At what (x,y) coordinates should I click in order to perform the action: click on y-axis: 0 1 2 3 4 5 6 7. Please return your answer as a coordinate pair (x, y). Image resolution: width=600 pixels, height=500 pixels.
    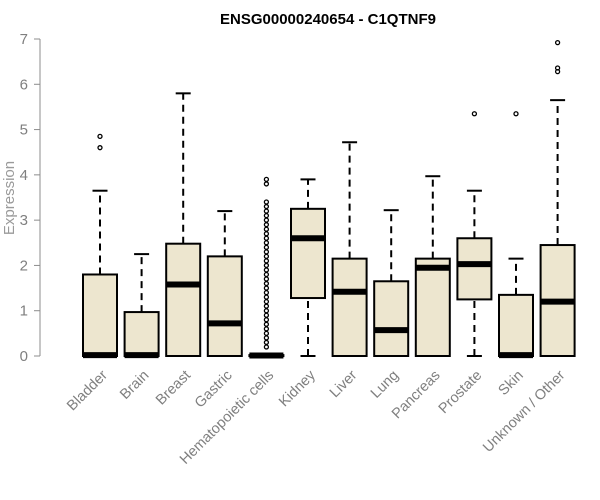
    Looking at the image, I should click on (30, 198).